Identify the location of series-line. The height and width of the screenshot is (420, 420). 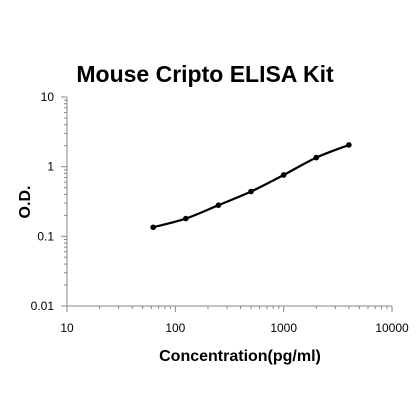
(251, 186).